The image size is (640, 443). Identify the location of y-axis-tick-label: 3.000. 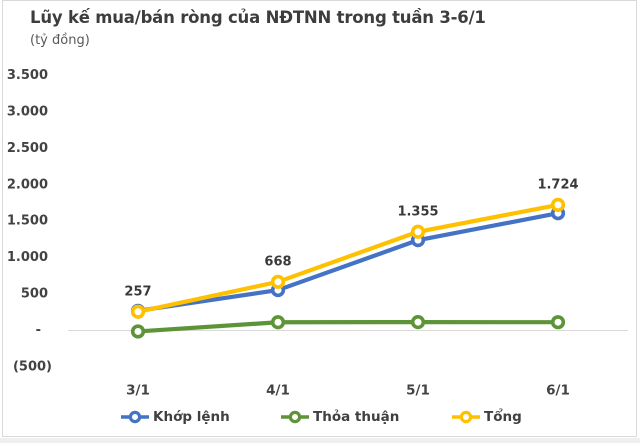
(27, 111).